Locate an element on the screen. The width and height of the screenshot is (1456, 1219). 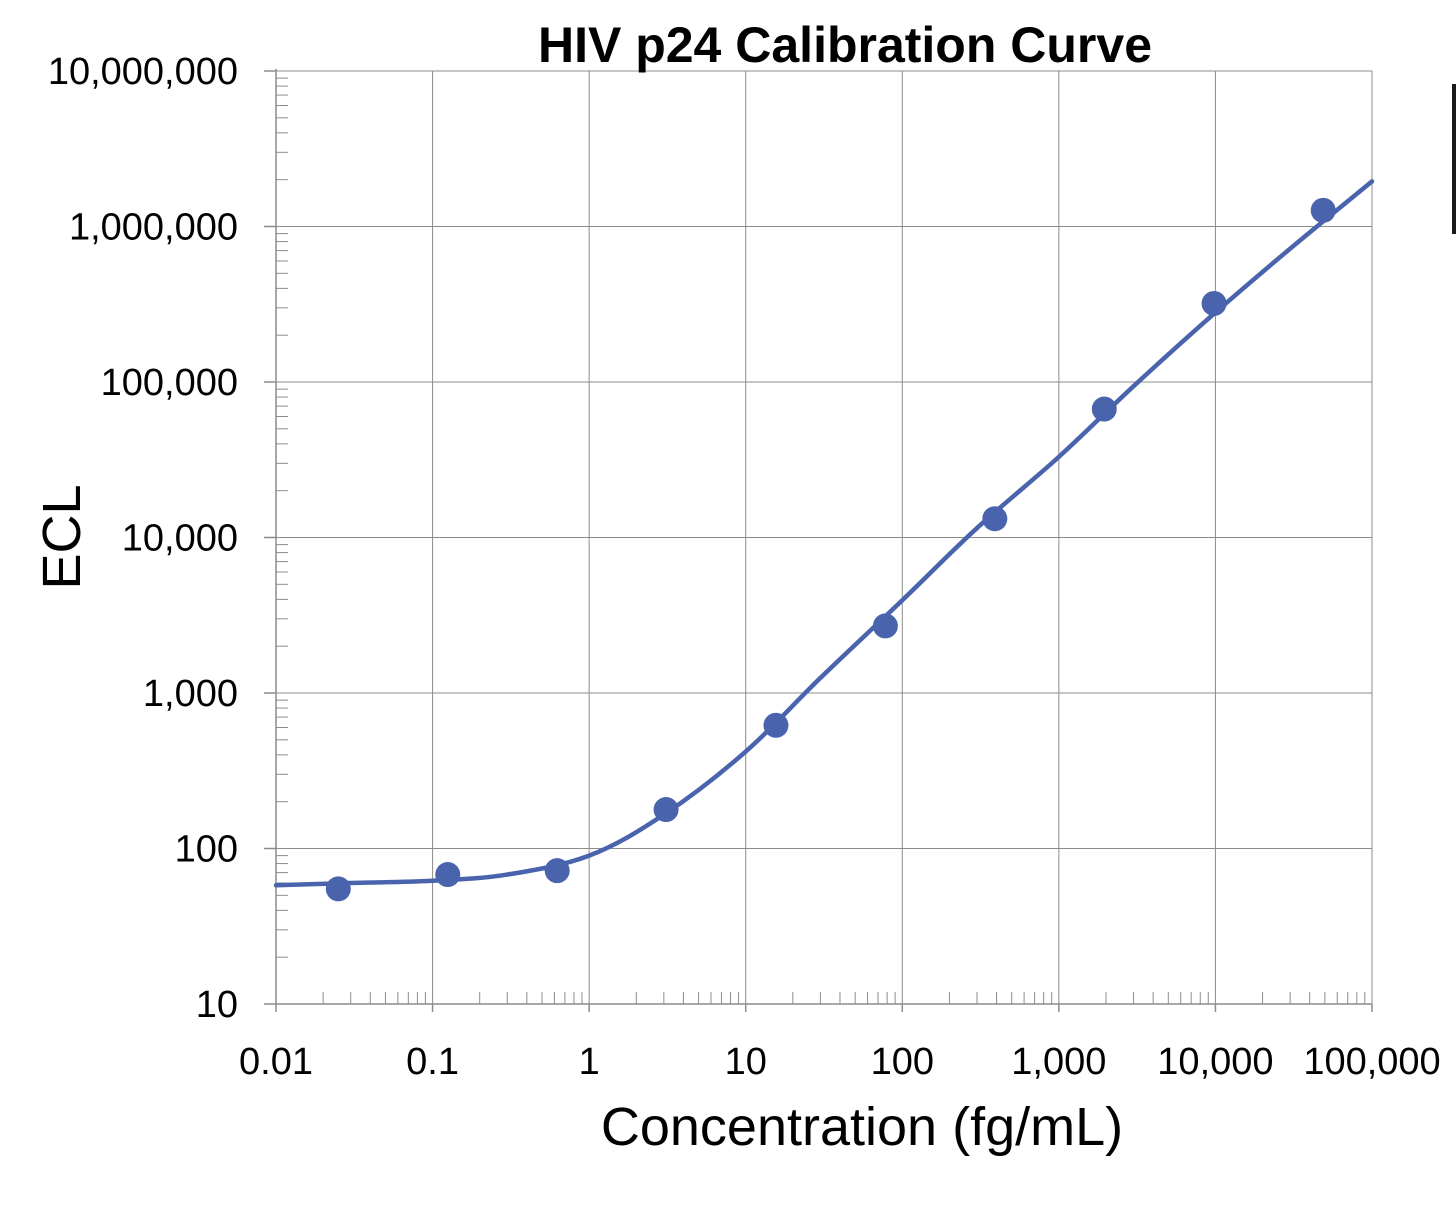
x-tick-label: 10,000 is located at coordinates (1215, 1062).